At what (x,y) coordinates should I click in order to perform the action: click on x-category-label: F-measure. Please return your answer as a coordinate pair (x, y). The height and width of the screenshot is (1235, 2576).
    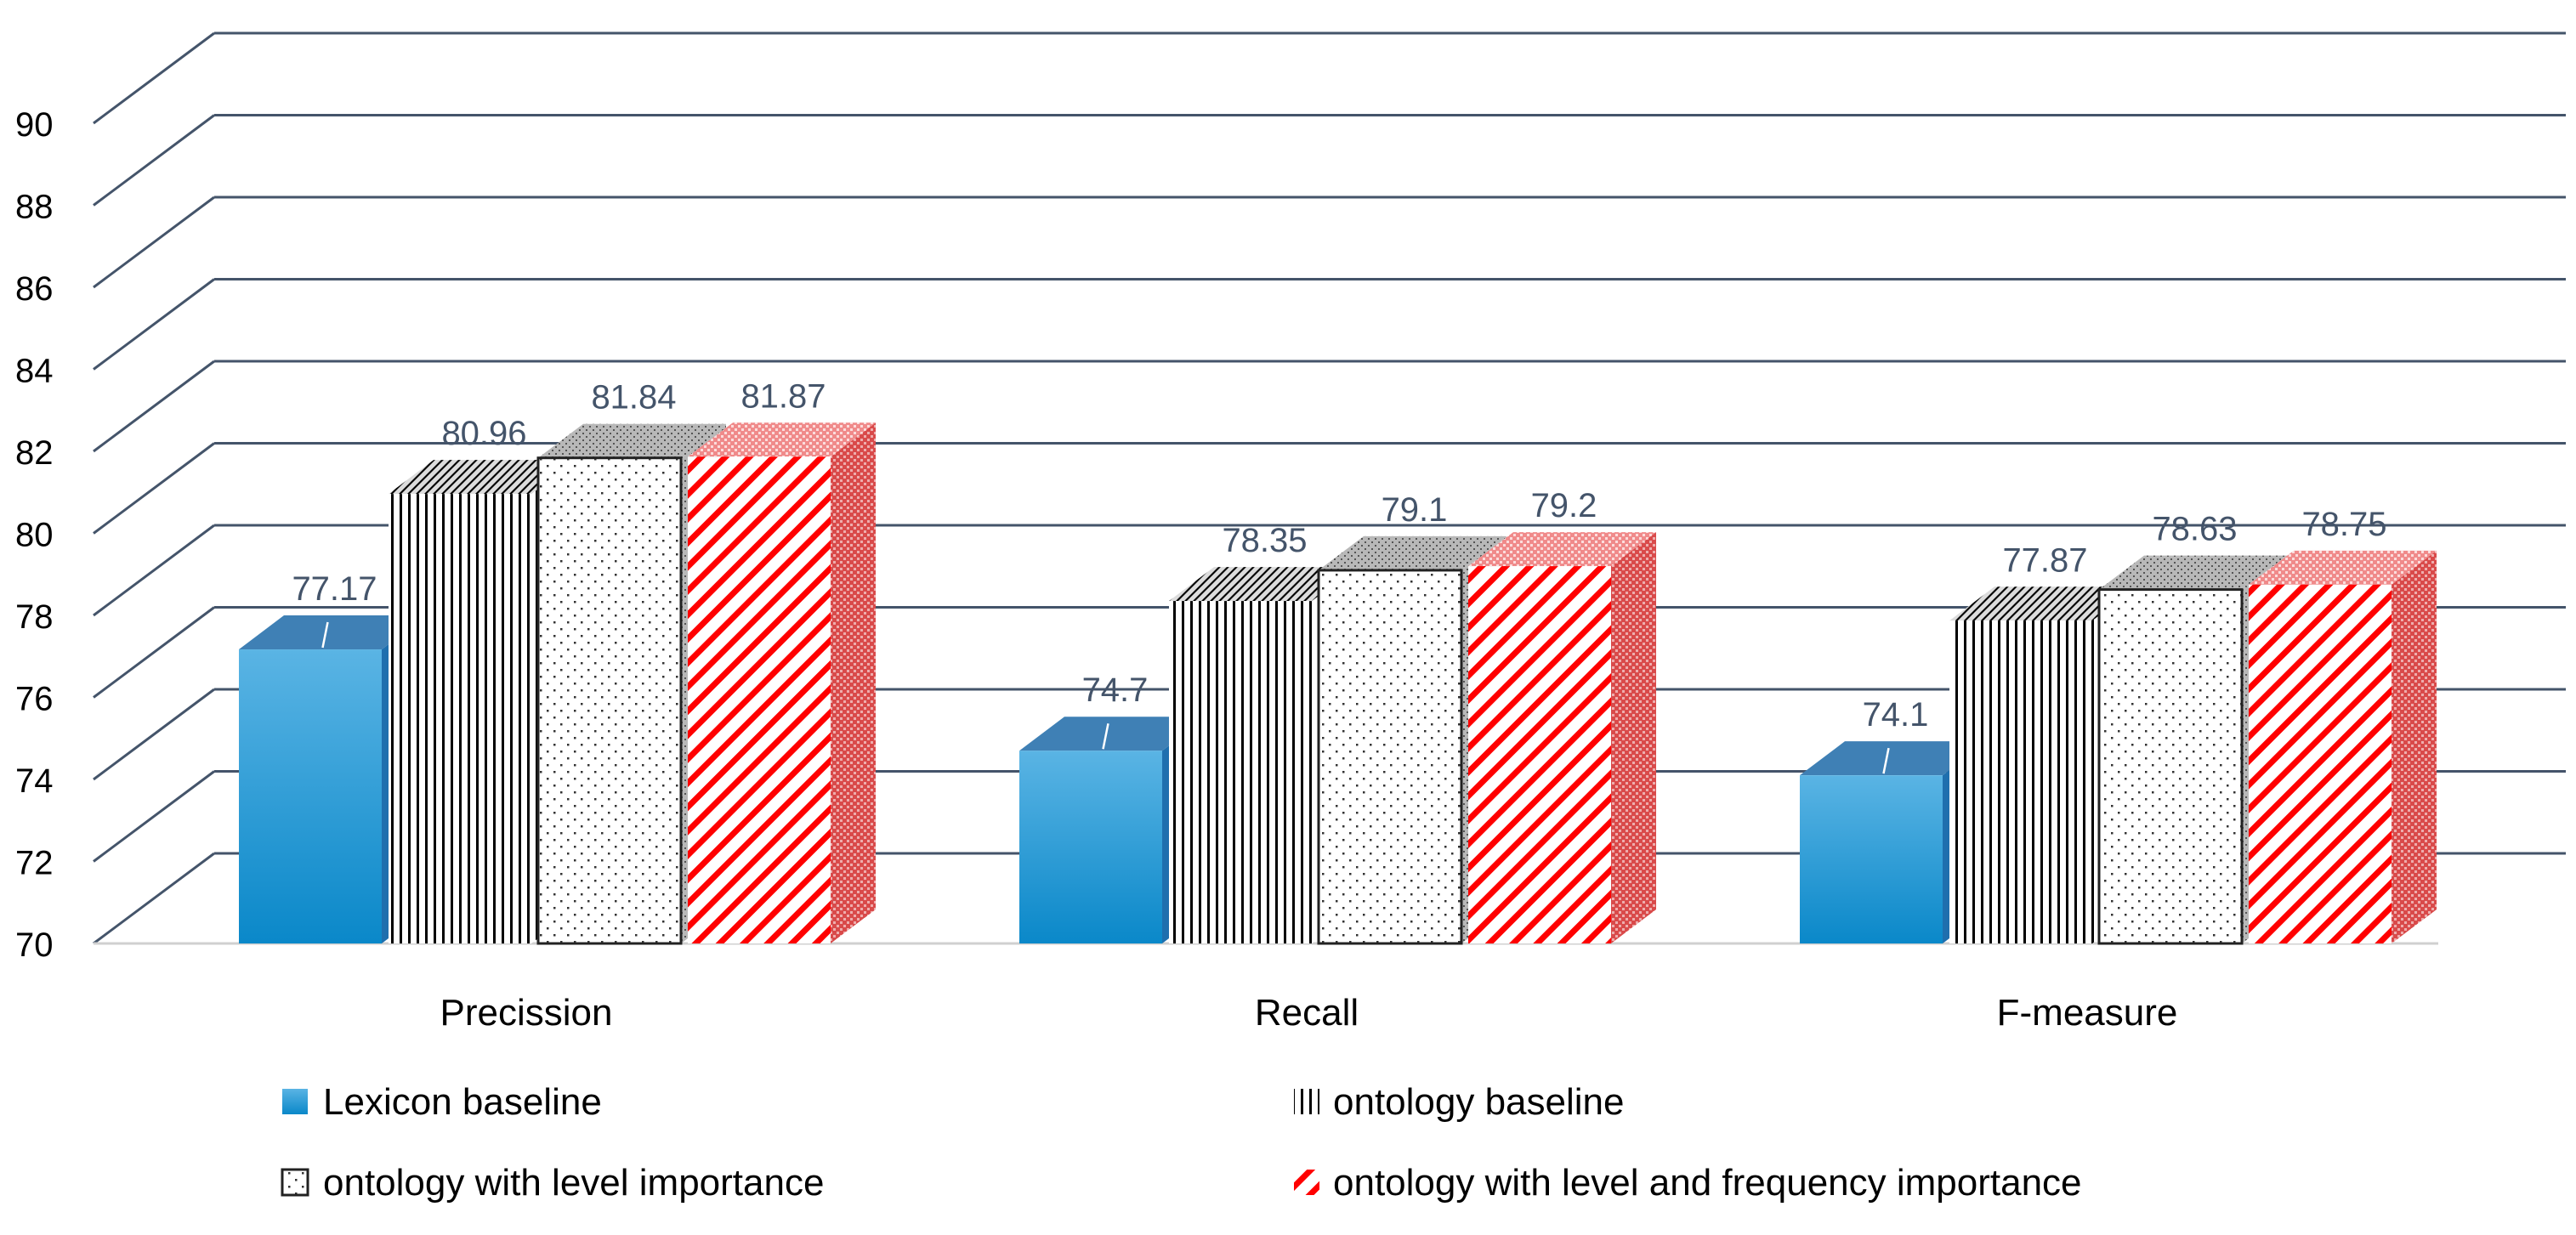
    Looking at the image, I should click on (2087, 1013).